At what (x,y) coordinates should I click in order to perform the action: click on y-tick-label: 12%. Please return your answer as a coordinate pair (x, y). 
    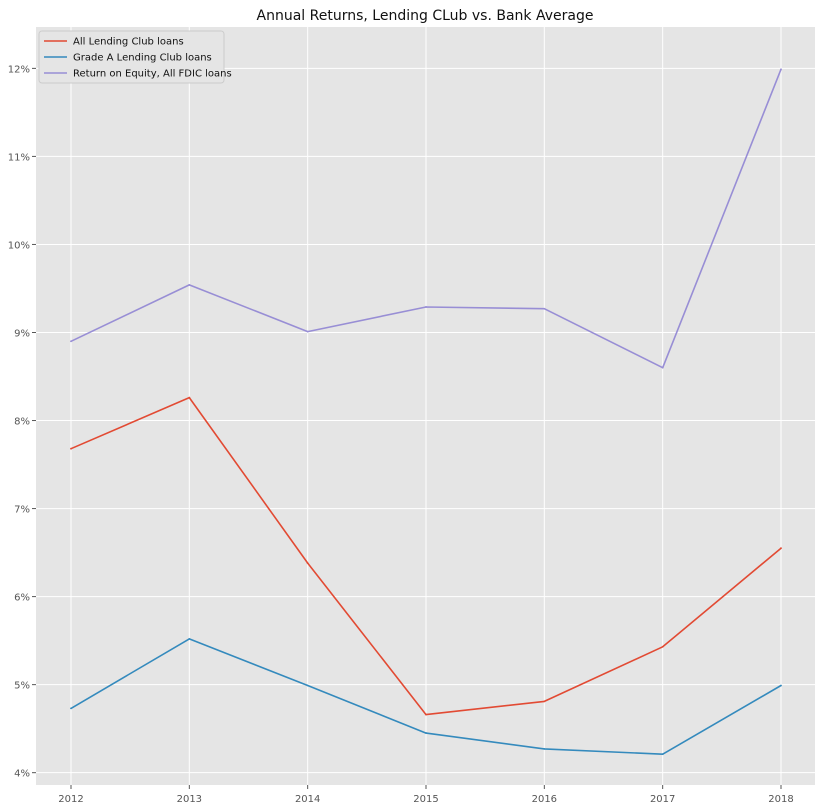
    Looking at the image, I should click on (19, 69).